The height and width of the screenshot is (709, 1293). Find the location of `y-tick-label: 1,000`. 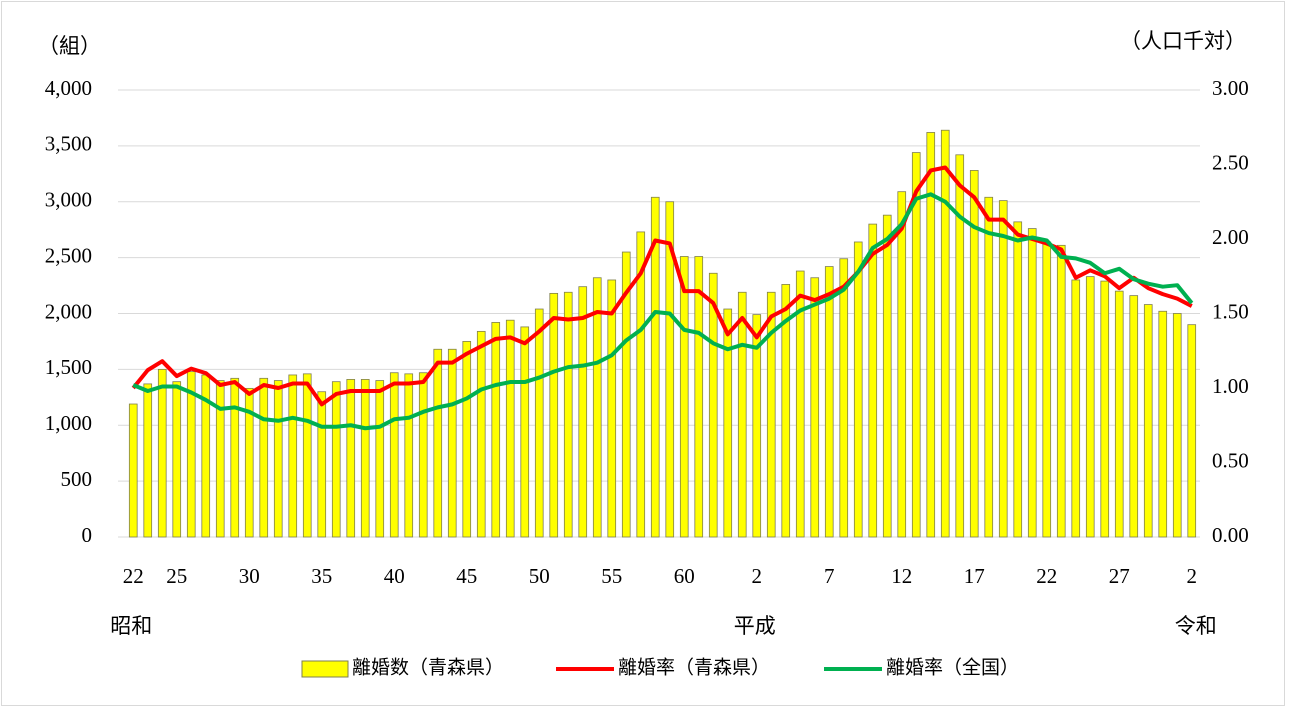

y-tick-label: 1,000 is located at coordinates (68, 423).